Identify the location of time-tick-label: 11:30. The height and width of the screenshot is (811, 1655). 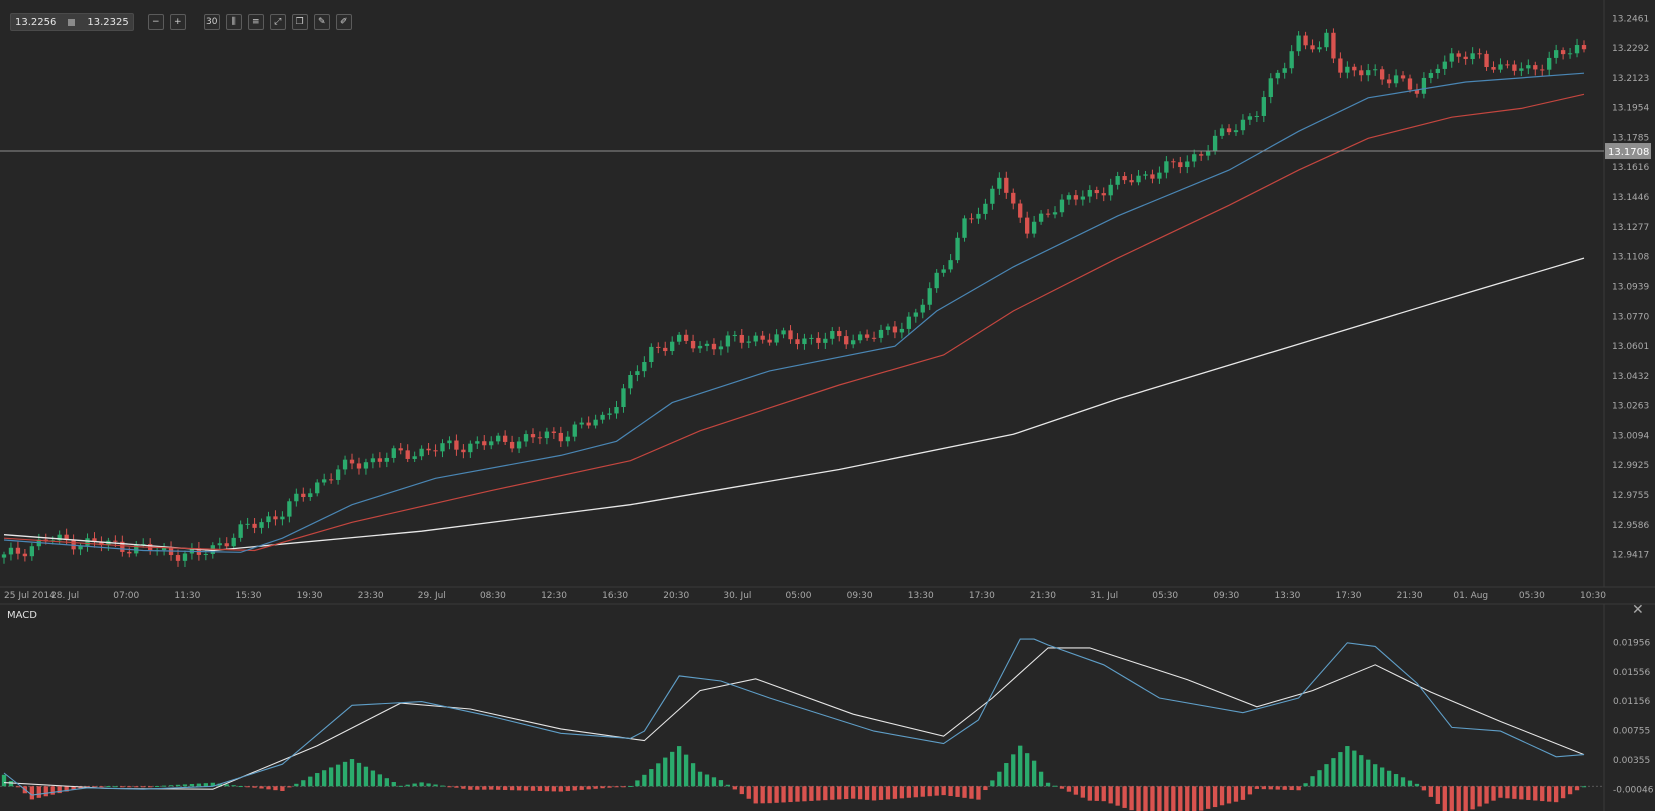
(187, 596).